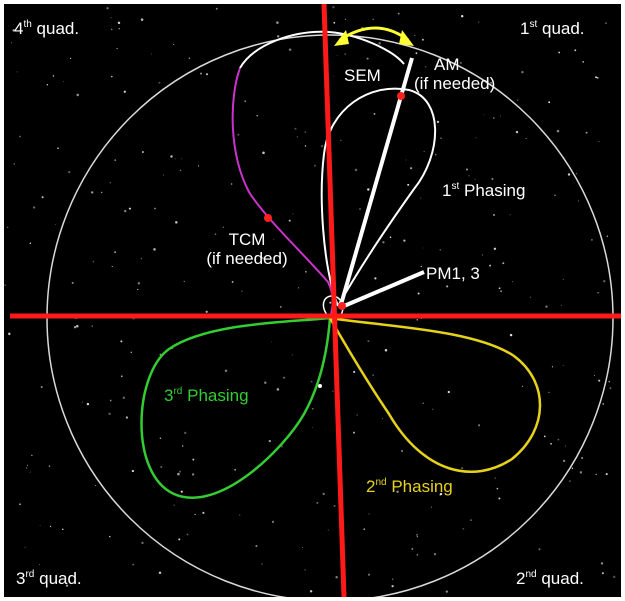 This screenshot has width=625, height=601. What do you see at coordinates (552, 28) in the screenshot?
I see `quadrant-1-label: 1st quad.` at bounding box center [552, 28].